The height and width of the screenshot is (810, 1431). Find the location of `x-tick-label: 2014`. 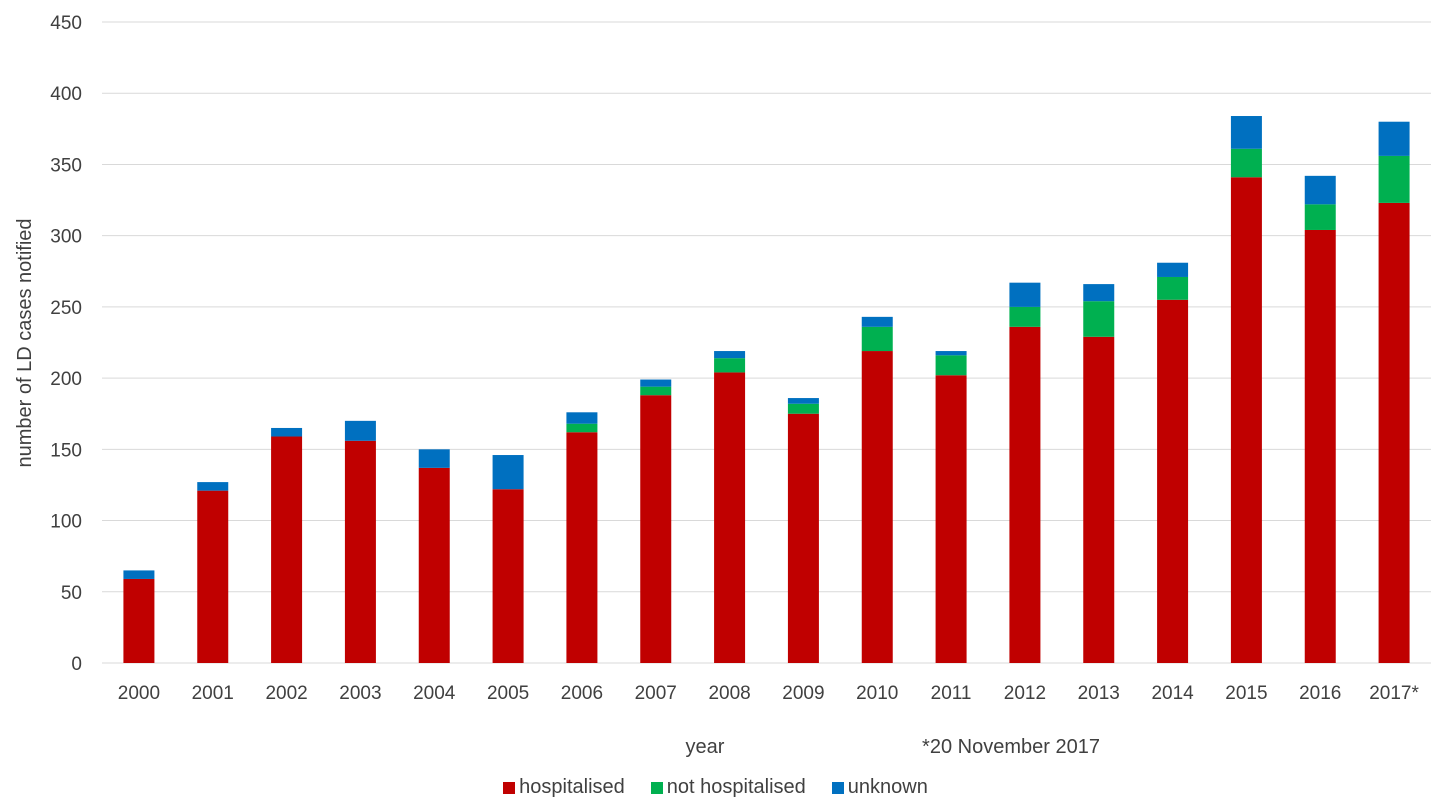

x-tick-label: 2014 is located at coordinates (1172, 693).